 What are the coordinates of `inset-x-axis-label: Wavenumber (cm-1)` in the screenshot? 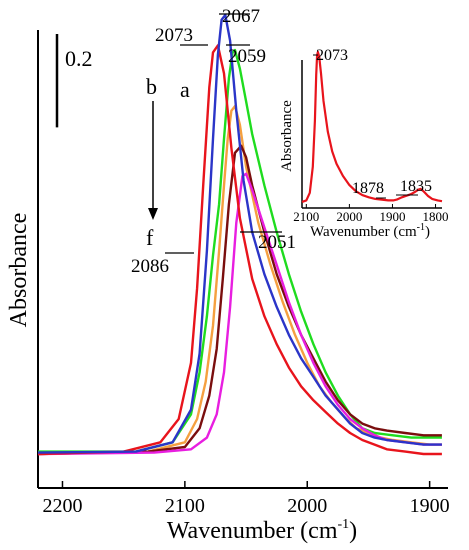 It's located at (370, 231).